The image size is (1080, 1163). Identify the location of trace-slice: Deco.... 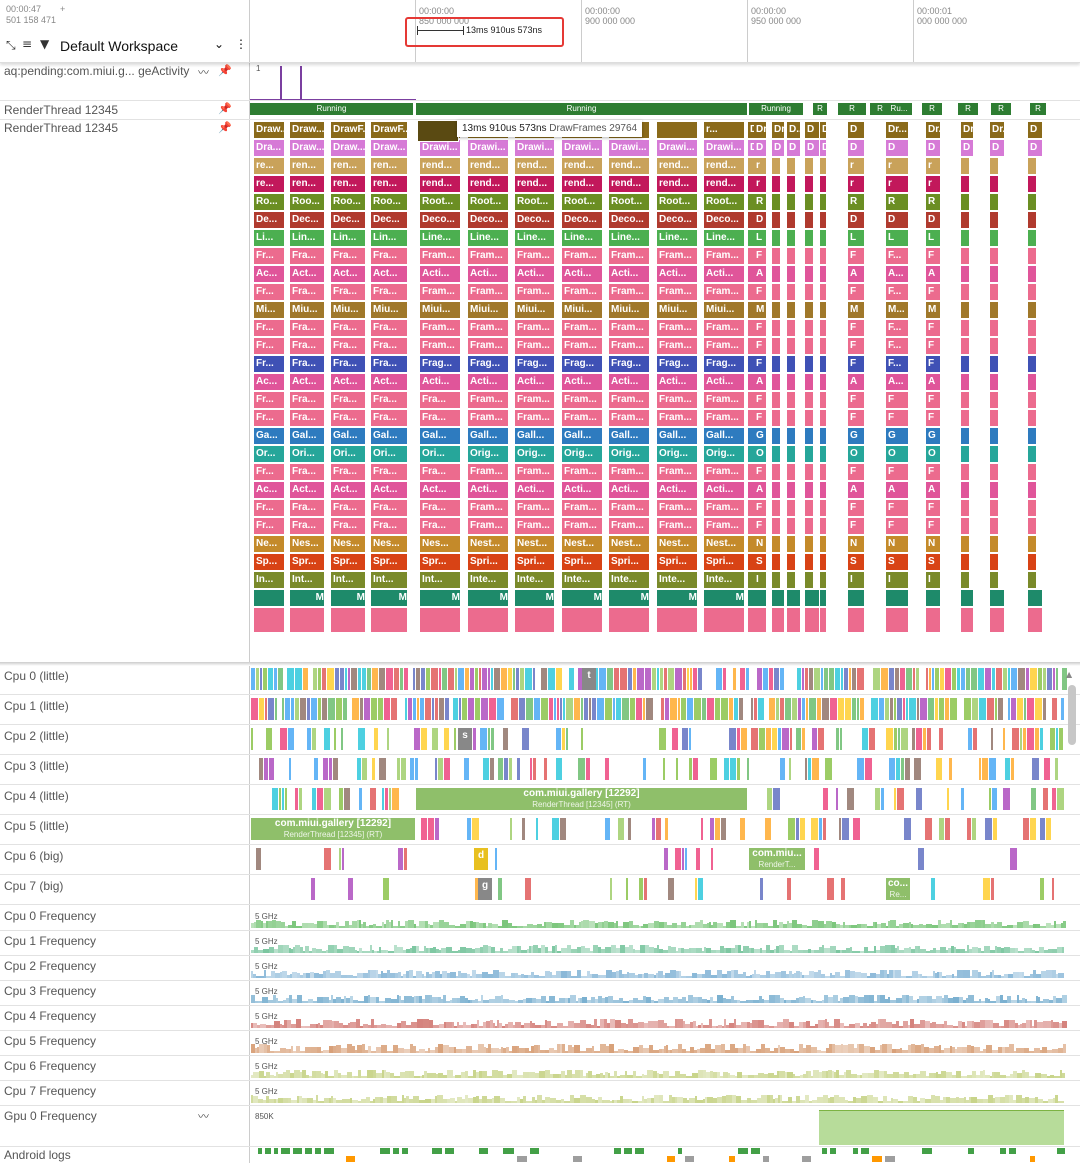
(534, 220).